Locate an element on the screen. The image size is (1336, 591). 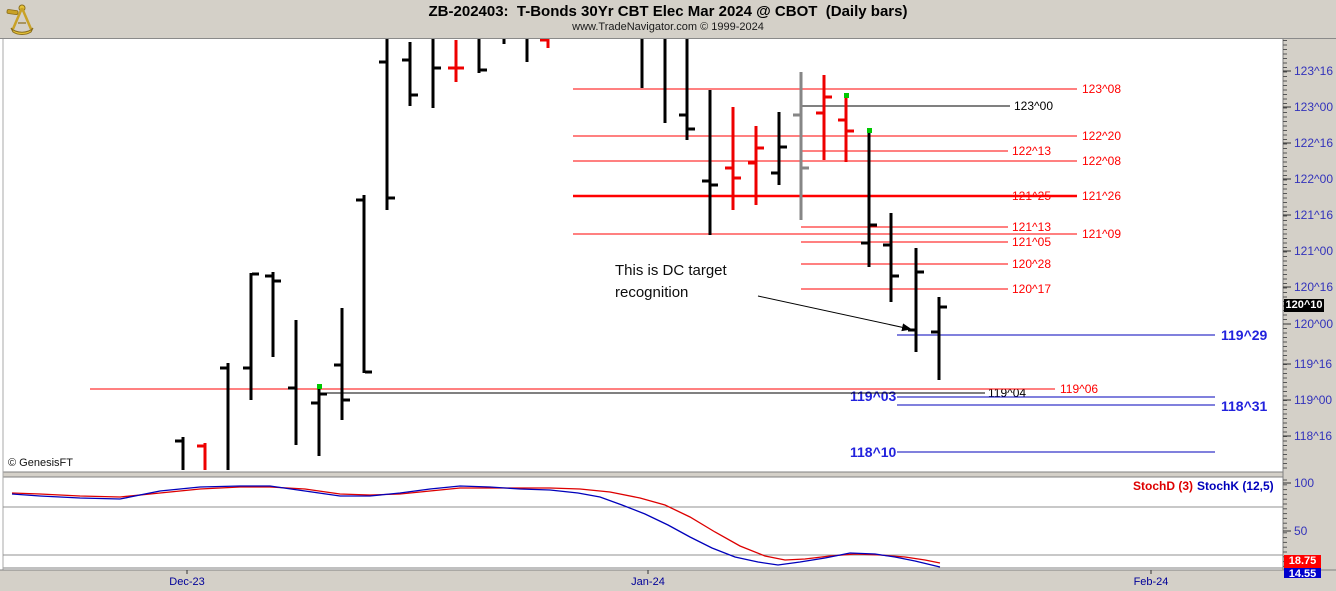
last-price-box: 120^10 is located at coordinates (1304, 305).